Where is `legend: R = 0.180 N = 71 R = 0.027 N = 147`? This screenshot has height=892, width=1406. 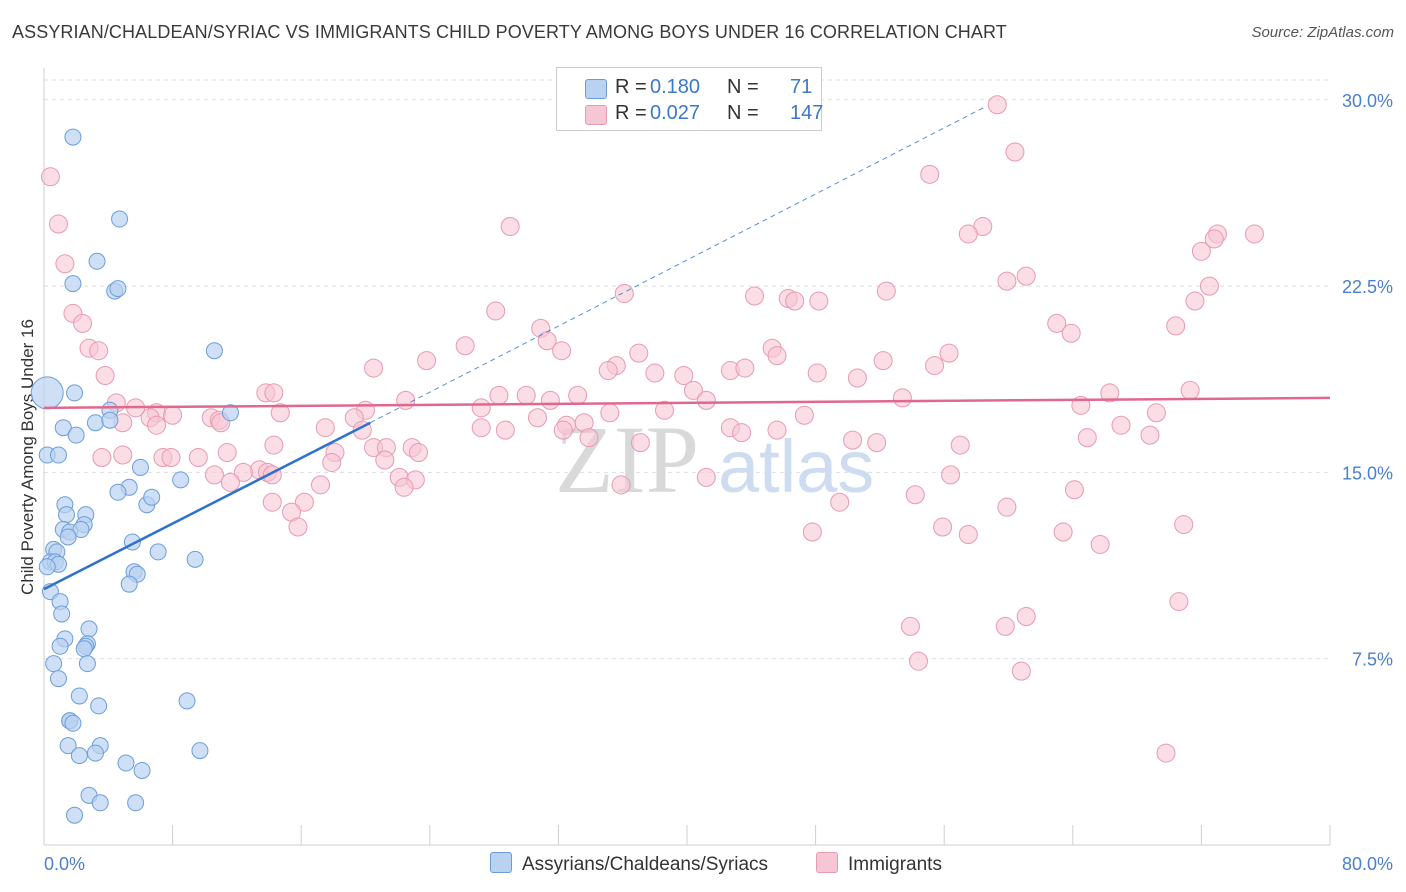
legend: R = 0.180 N = 71 R = 0.027 N = 147 is located at coordinates (689, 99).